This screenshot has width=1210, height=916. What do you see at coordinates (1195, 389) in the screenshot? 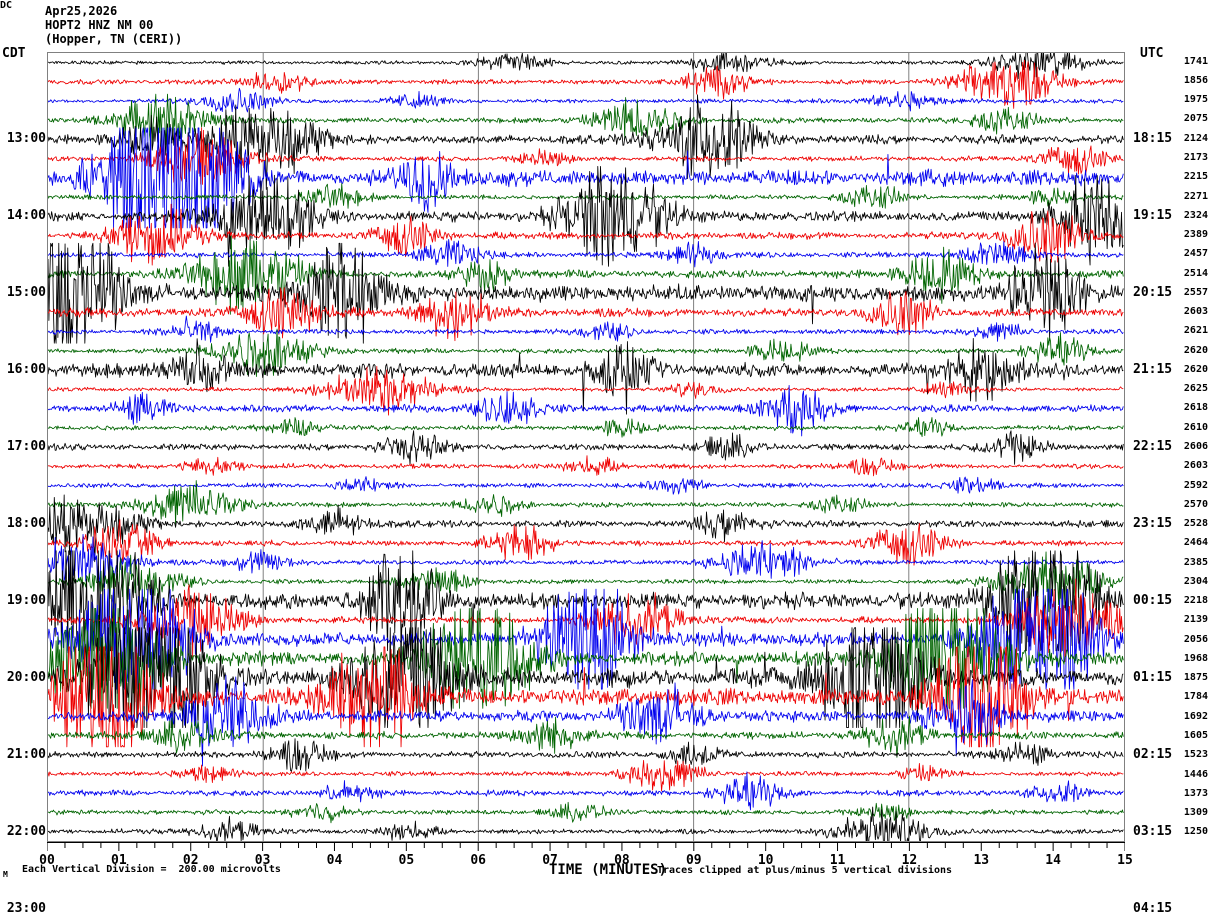
I see `dc-value: 2625` at bounding box center [1195, 389].